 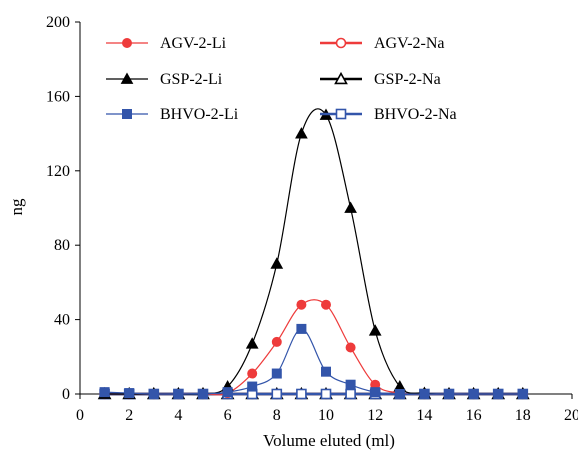 I want to click on x-tick-label: 2, so click(x=129, y=415).